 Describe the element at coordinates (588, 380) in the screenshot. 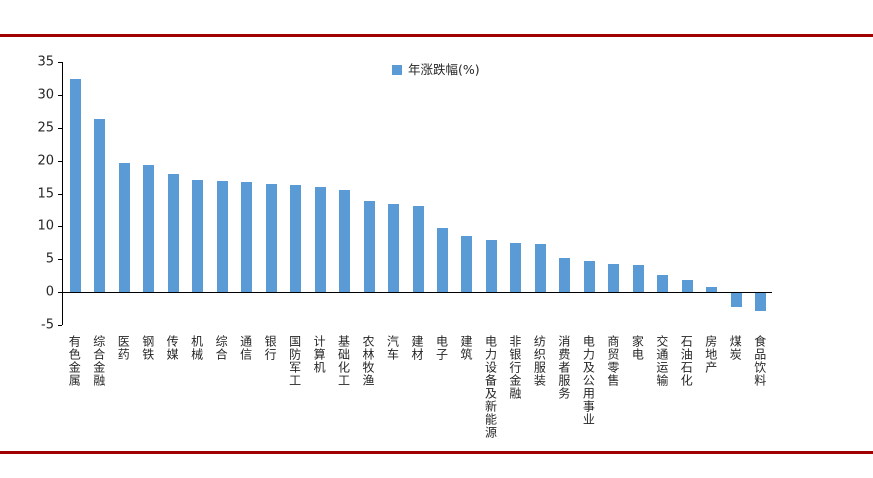

I see `x-category-label: 电力及公用事业` at that location.